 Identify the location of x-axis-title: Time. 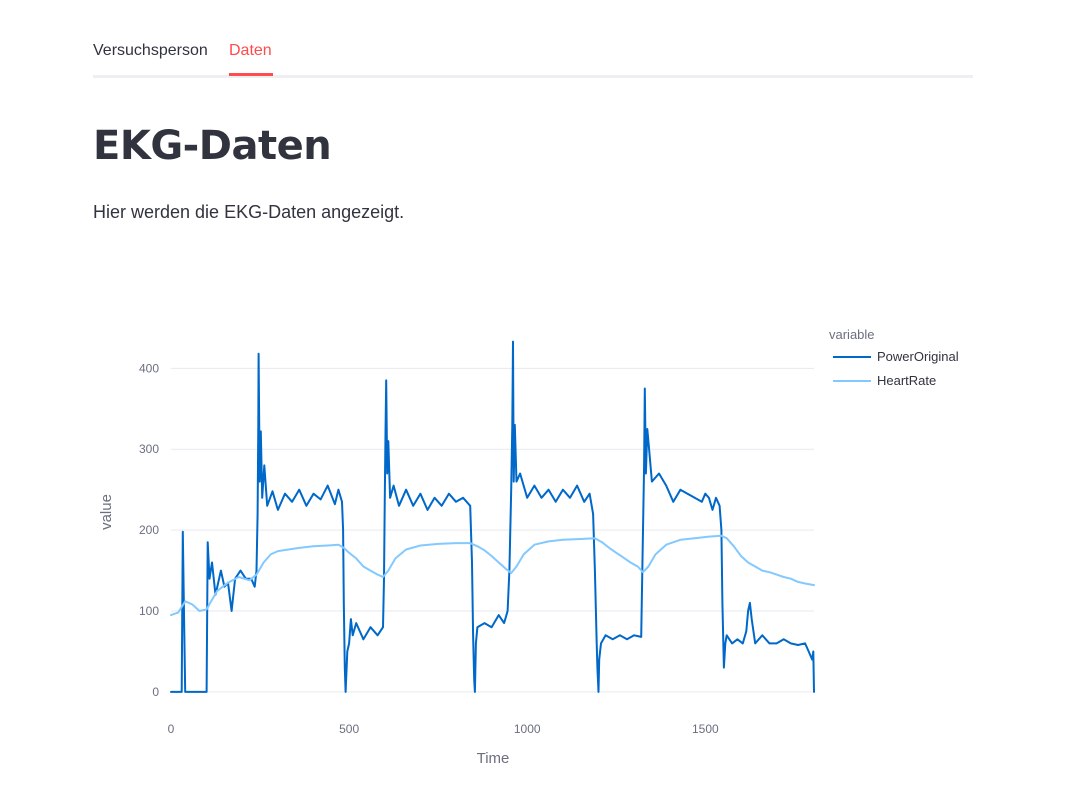
(493, 758).